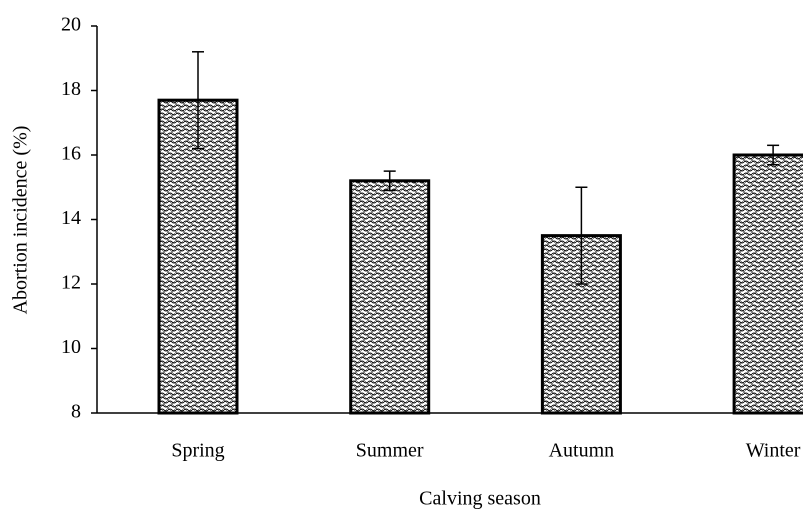  What do you see at coordinates (71, 89) in the screenshot?
I see `y-tick-label: 18` at bounding box center [71, 89].